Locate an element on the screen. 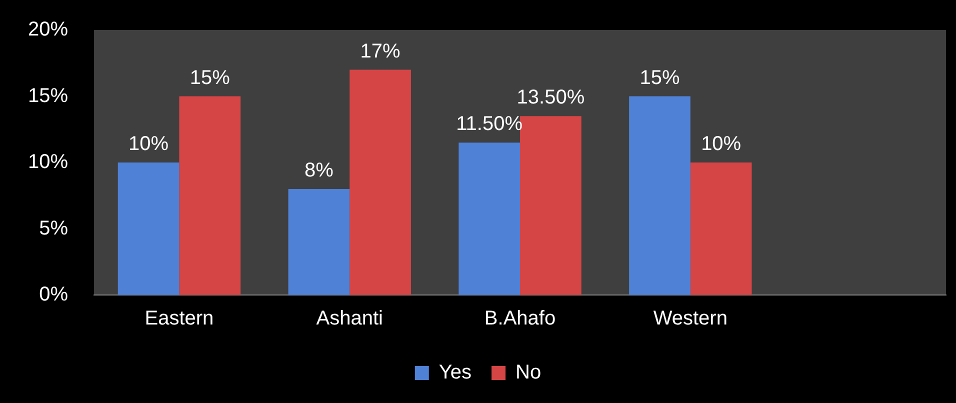  y-tick-label: 15% is located at coordinates (48, 95).